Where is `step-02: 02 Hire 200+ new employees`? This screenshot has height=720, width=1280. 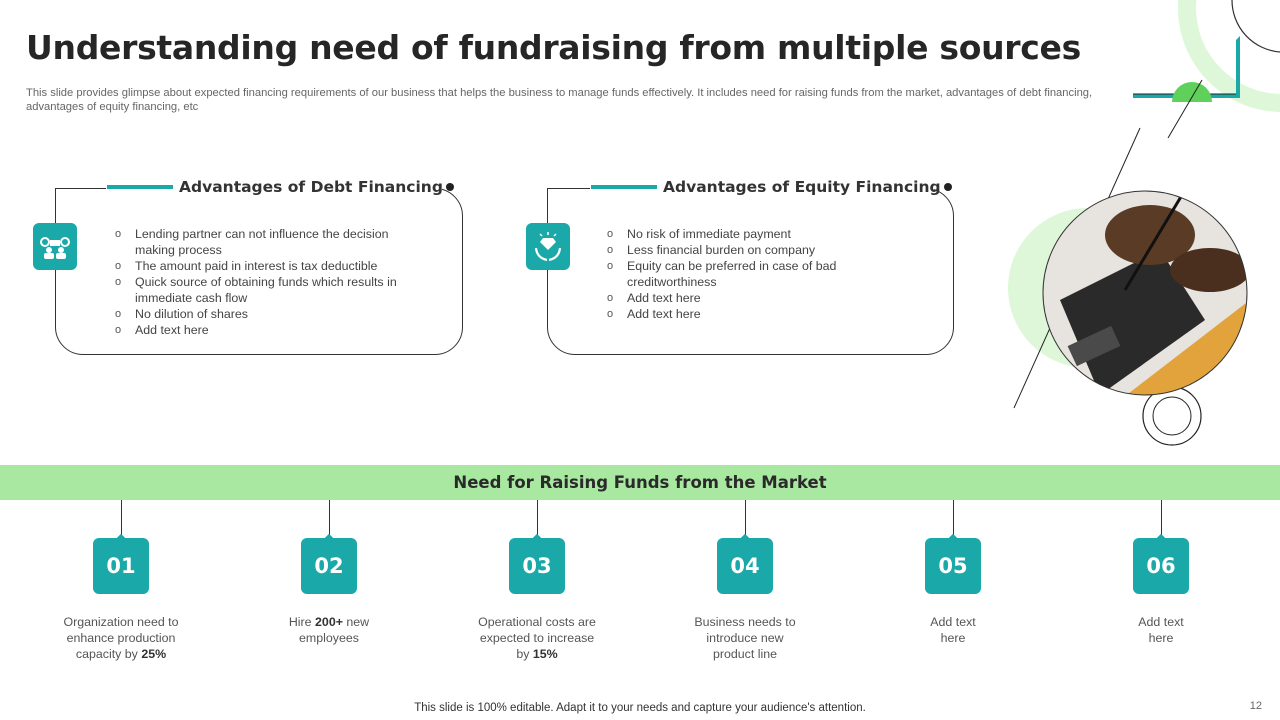
step-02: 02 Hire 200+ new employees is located at coordinates (329, 573).